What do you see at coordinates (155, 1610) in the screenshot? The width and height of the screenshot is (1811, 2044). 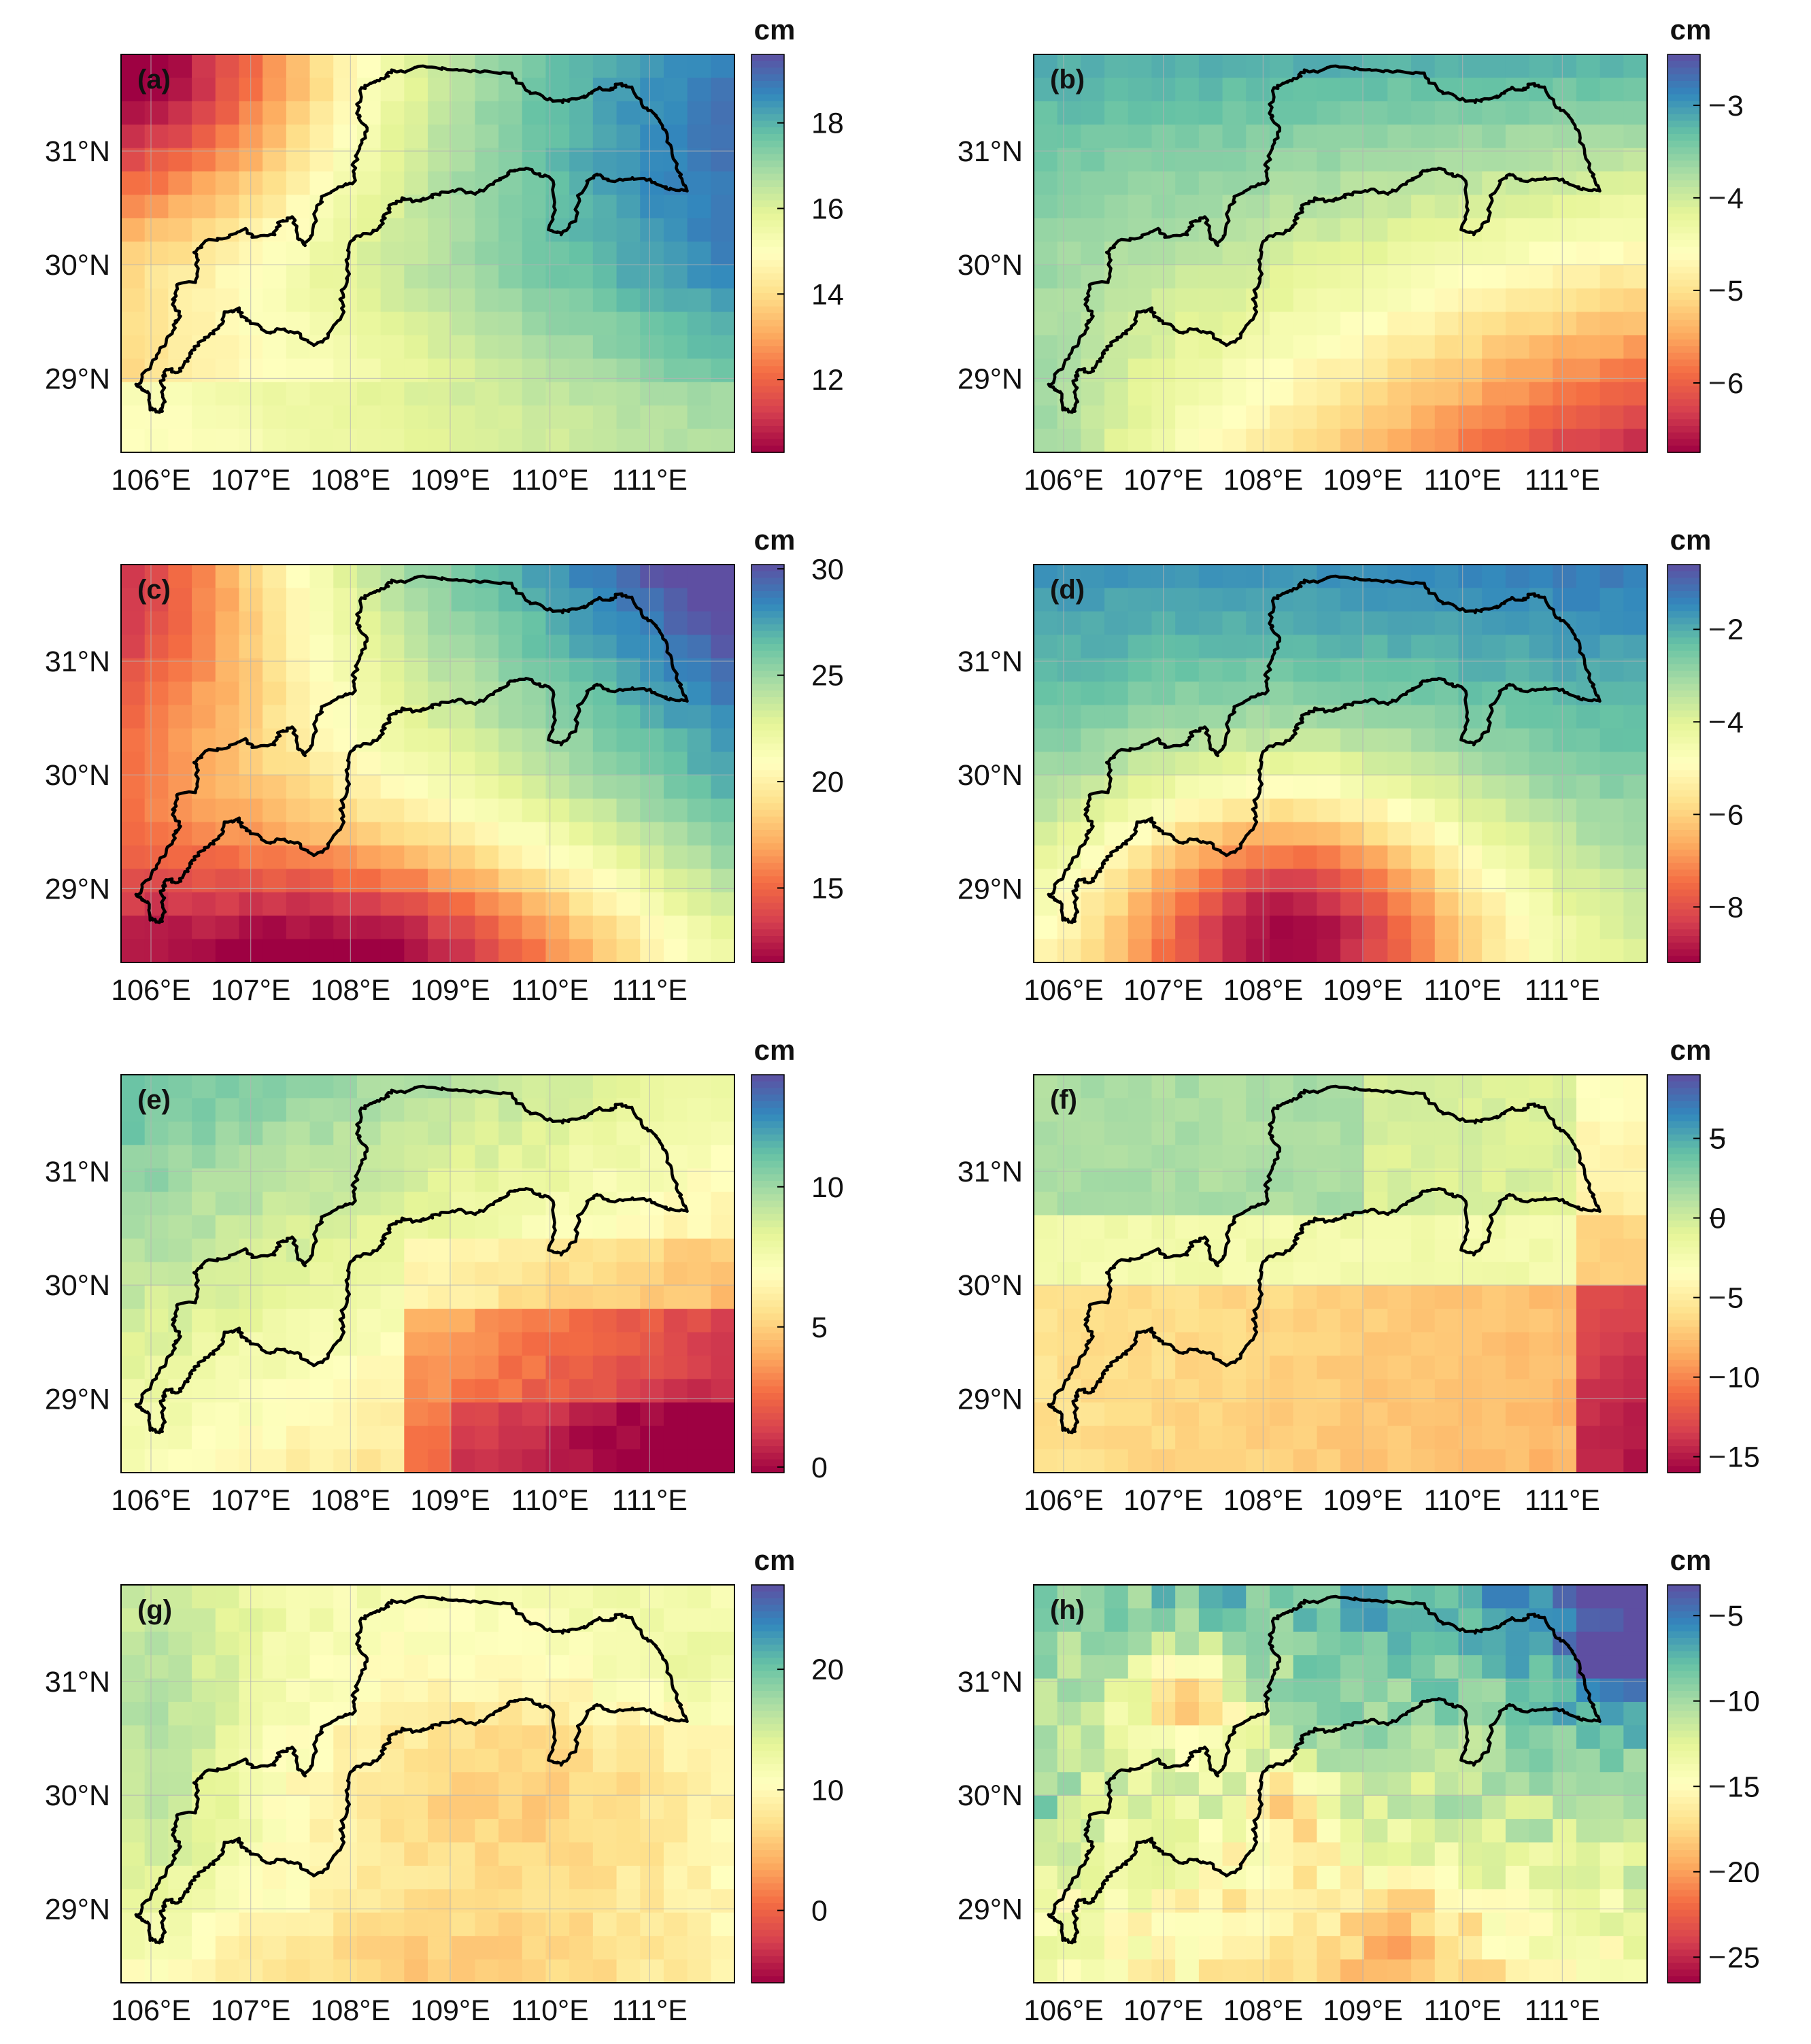 I see `panel-label: (g)` at bounding box center [155, 1610].